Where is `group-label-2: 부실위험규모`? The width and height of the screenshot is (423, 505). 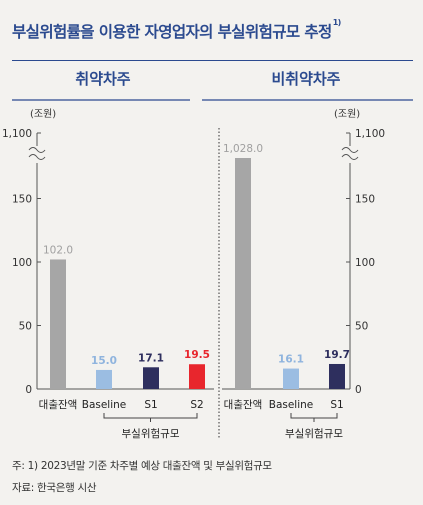
group-label-2: 부실위험규모 is located at coordinates (314, 433).